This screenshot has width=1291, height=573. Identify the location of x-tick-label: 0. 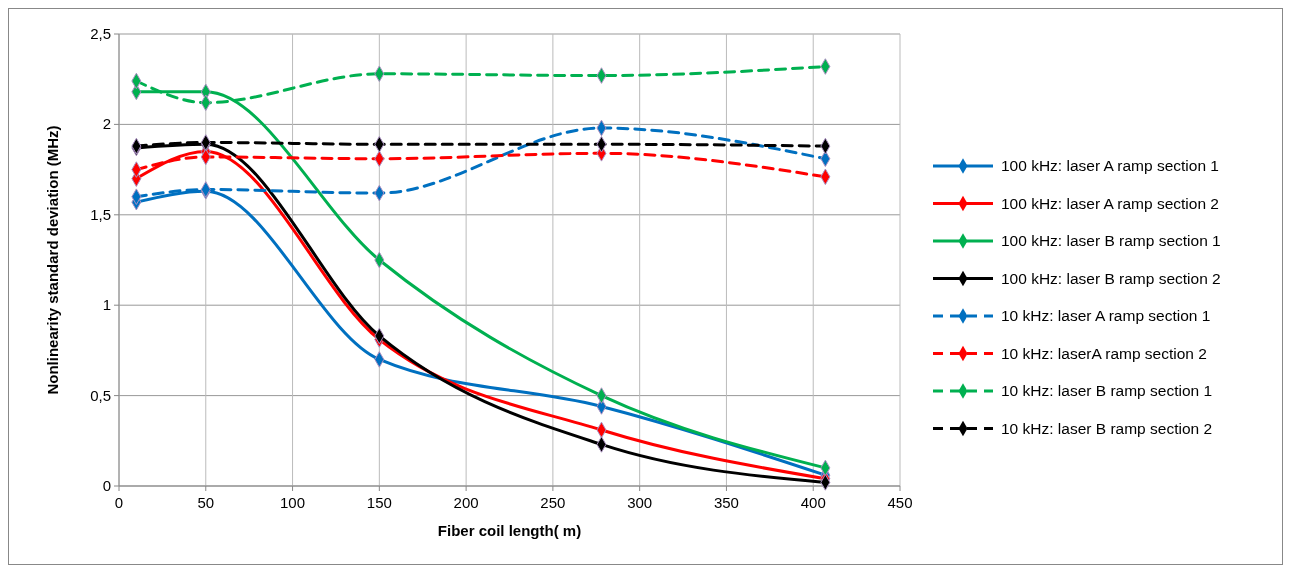
(119, 502).